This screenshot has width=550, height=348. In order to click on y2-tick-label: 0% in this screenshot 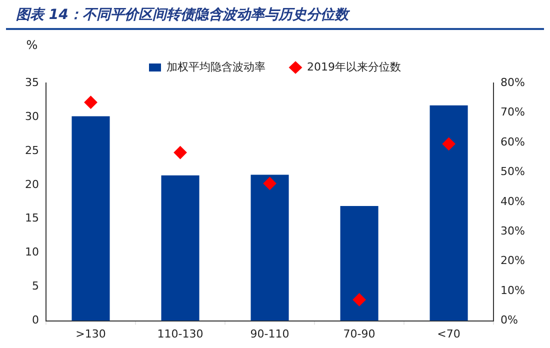, I will do `click(509, 320)`.